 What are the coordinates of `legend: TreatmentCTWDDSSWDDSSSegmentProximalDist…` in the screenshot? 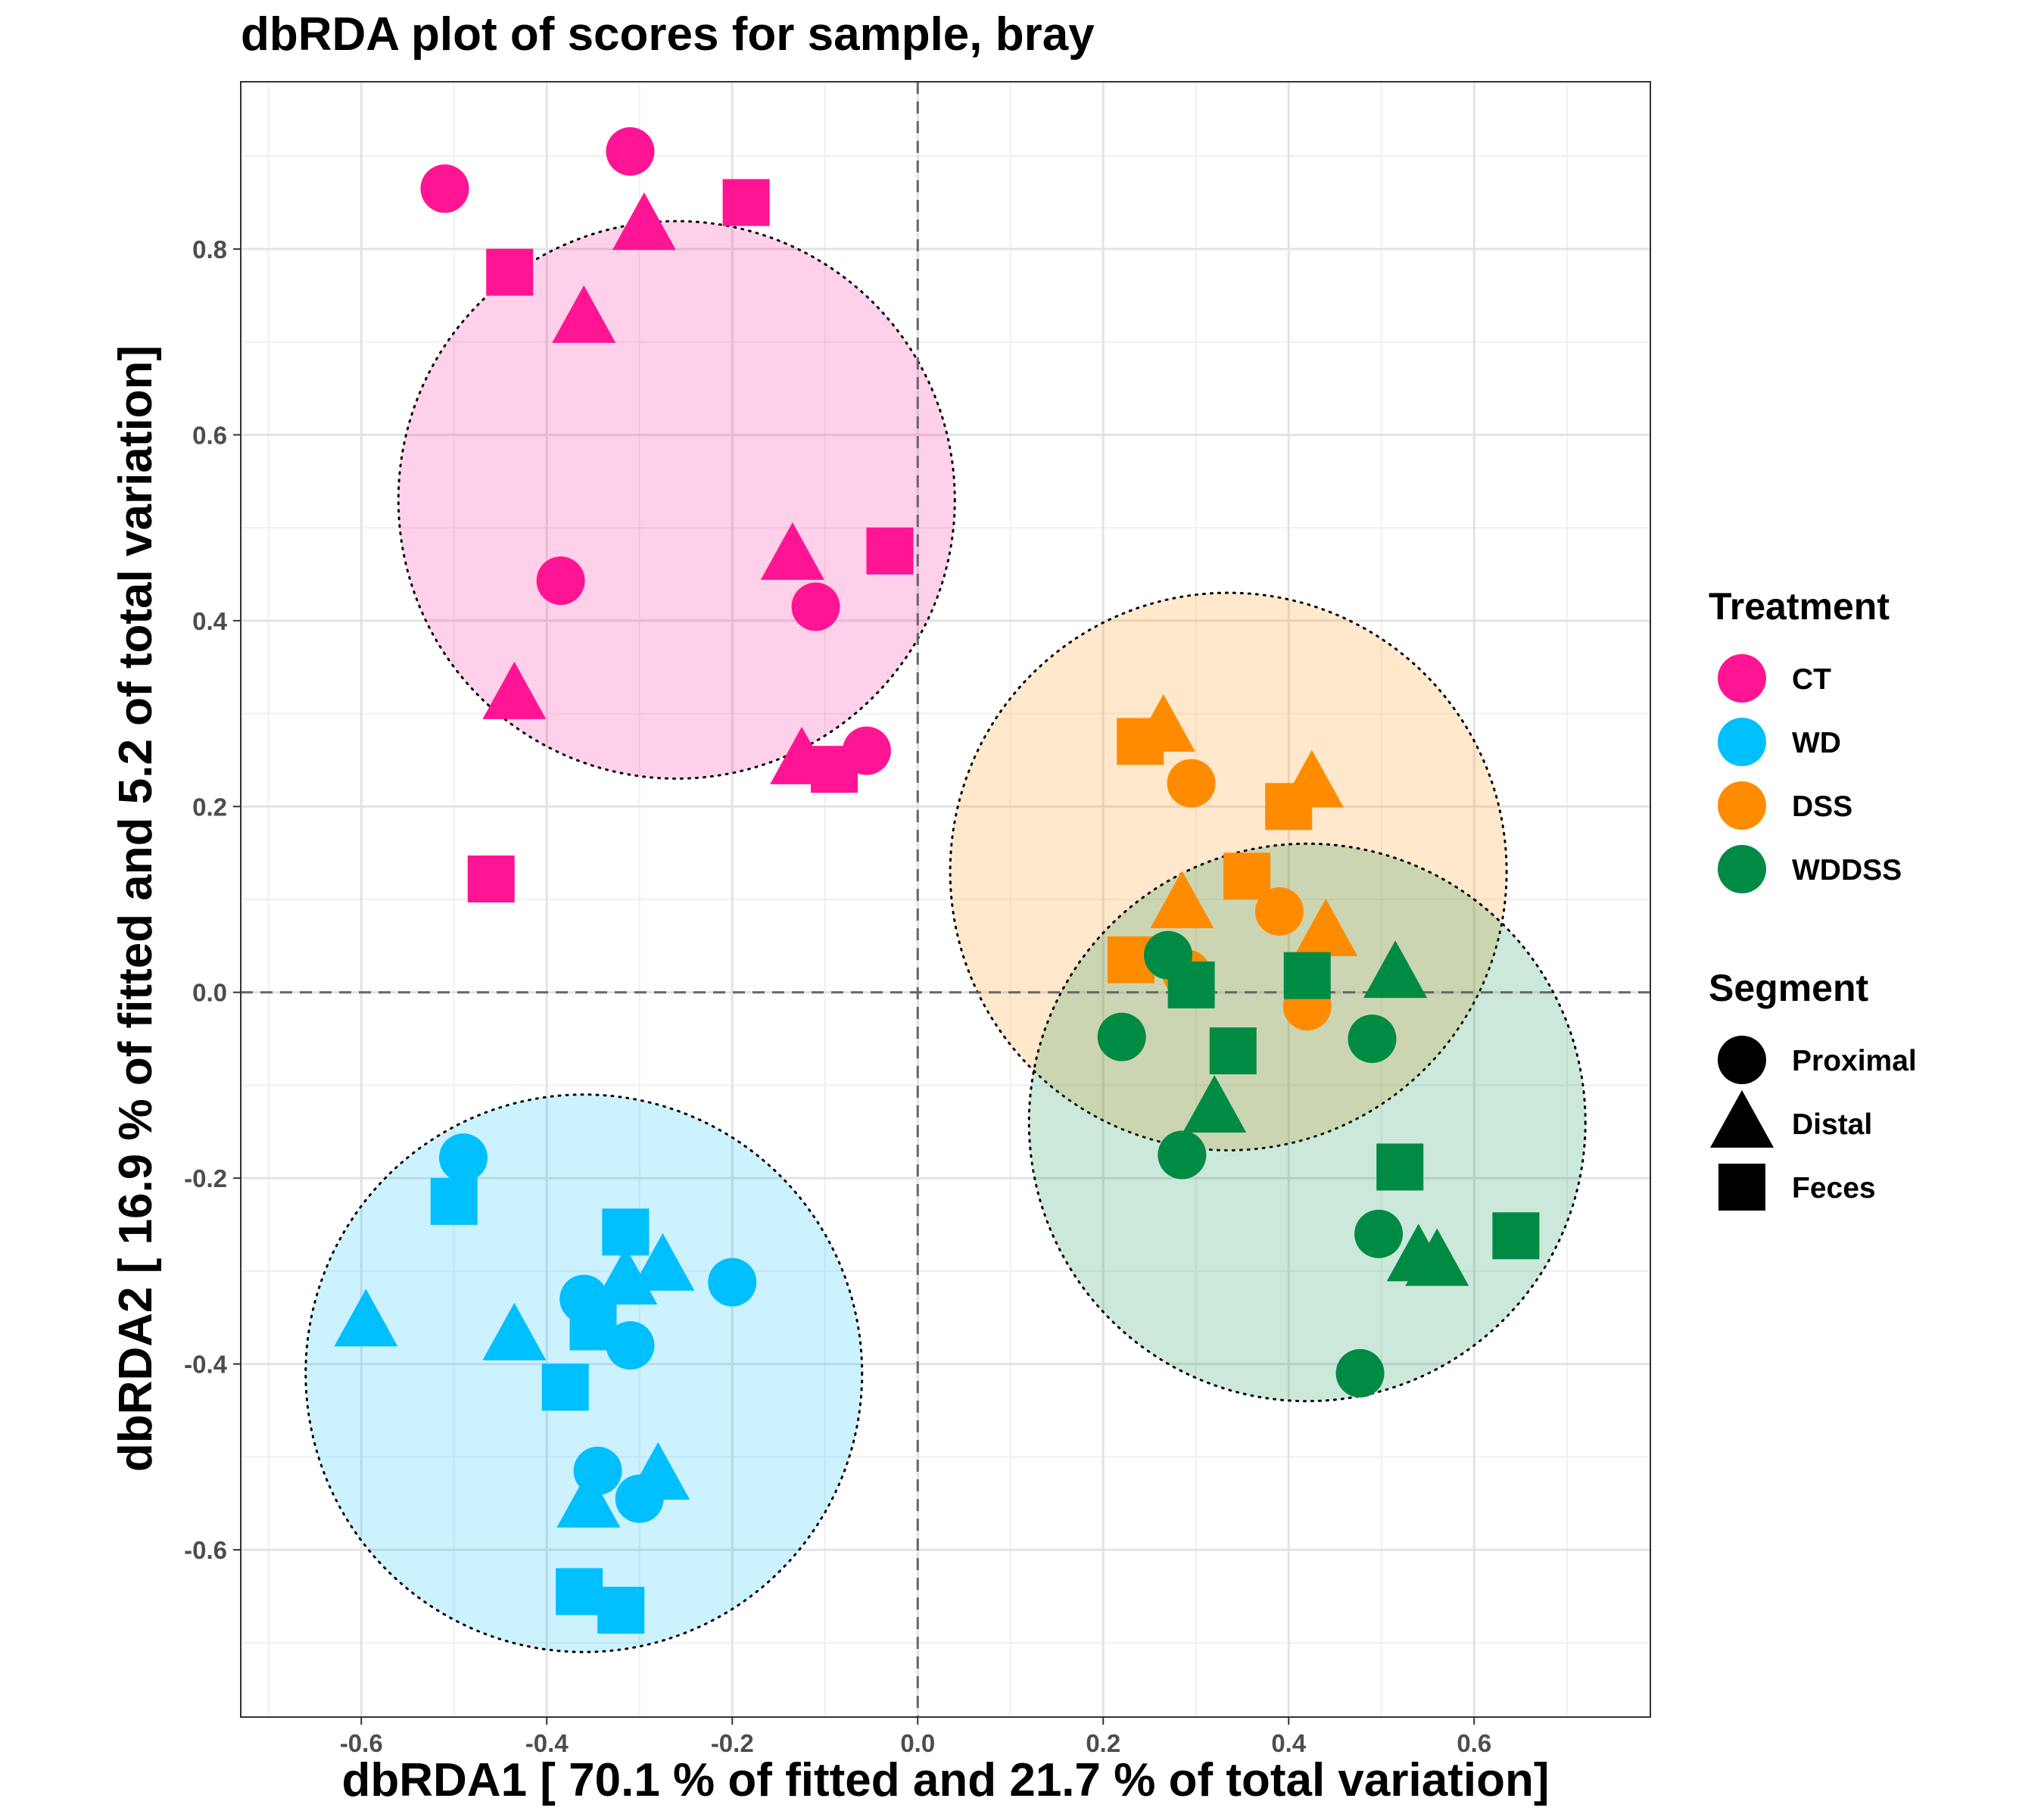 It's located at (1813, 898).